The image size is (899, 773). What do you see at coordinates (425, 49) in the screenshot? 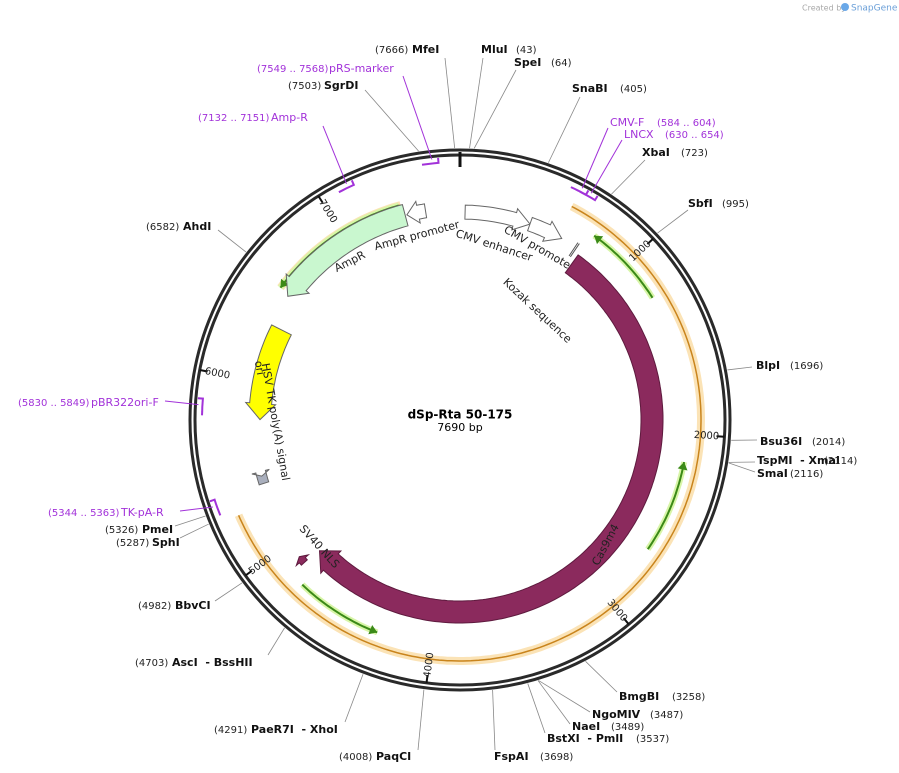
I see `enzyme-name: MfeI` at bounding box center [425, 49].